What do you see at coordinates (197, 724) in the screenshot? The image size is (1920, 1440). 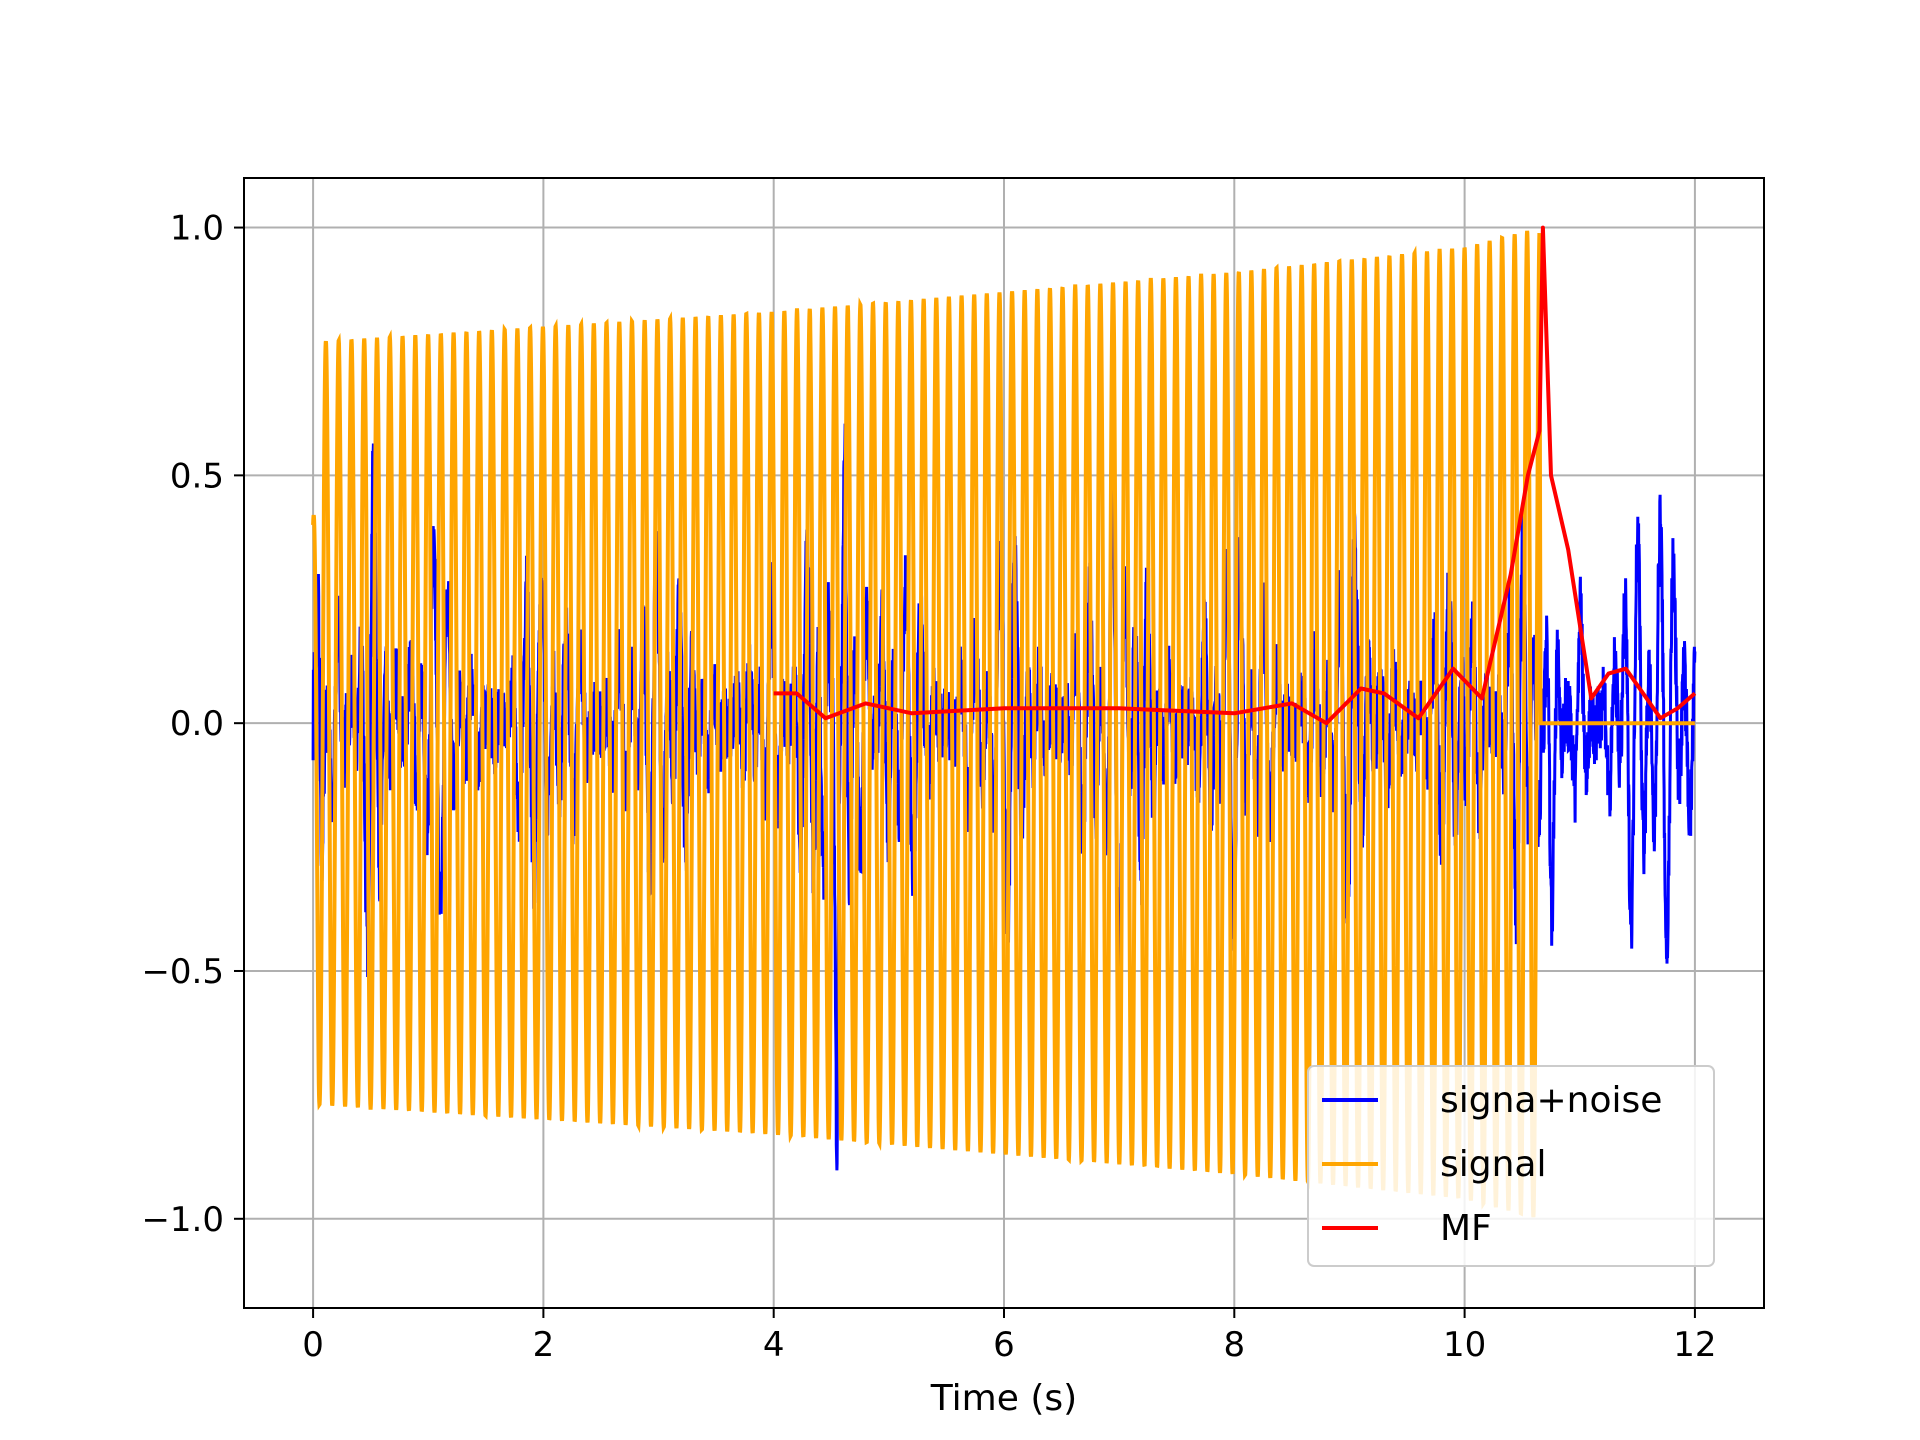 I see `y-tick-label: 0.0` at bounding box center [197, 724].